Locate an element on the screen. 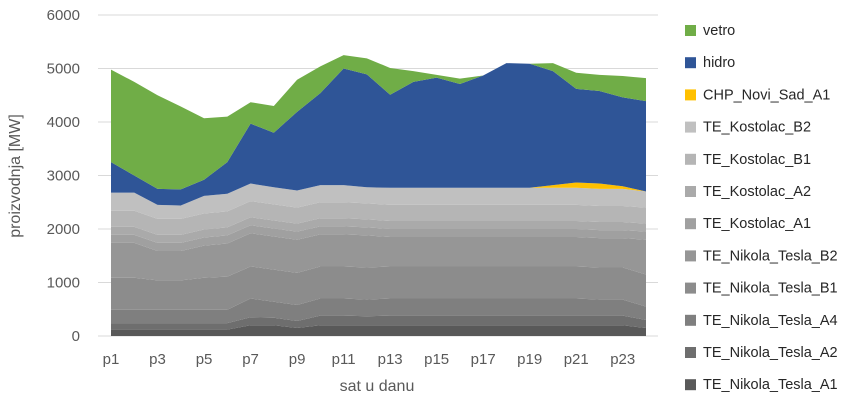 Image resolution: width=859 pixels, height=414 pixels. y-tick-label: 6000 is located at coordinates (63, 15).